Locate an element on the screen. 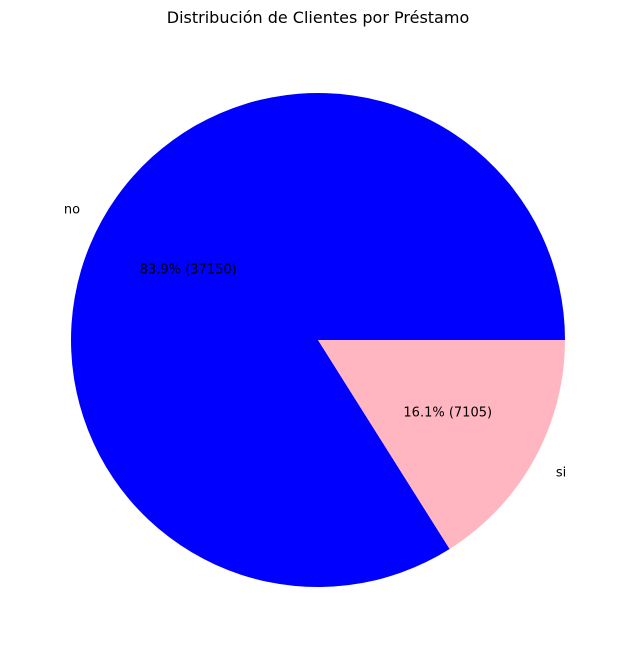  chart-title: Distribución de Clientes por Préstamo is located at coordinates (318, 17).